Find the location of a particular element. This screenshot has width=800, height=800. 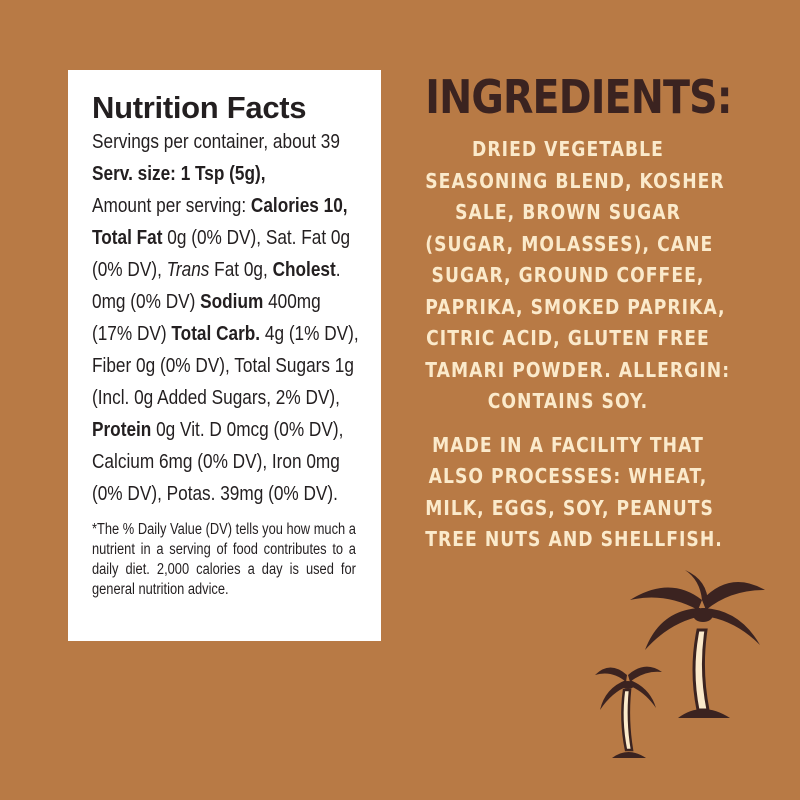

nutrition-text-segment: . is located at coordinates (338, 269).